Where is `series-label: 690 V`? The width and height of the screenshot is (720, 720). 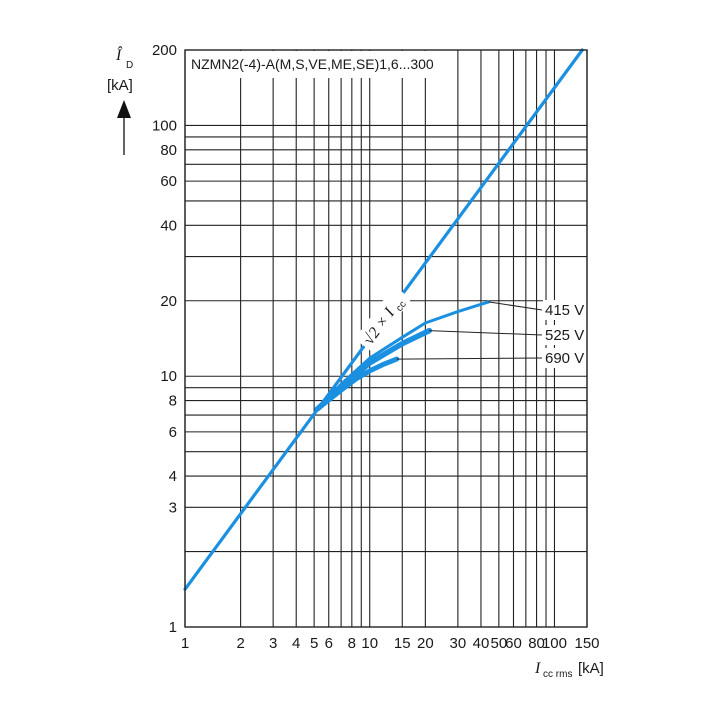 series-label: 690 V is located at coordinates (564, 358).